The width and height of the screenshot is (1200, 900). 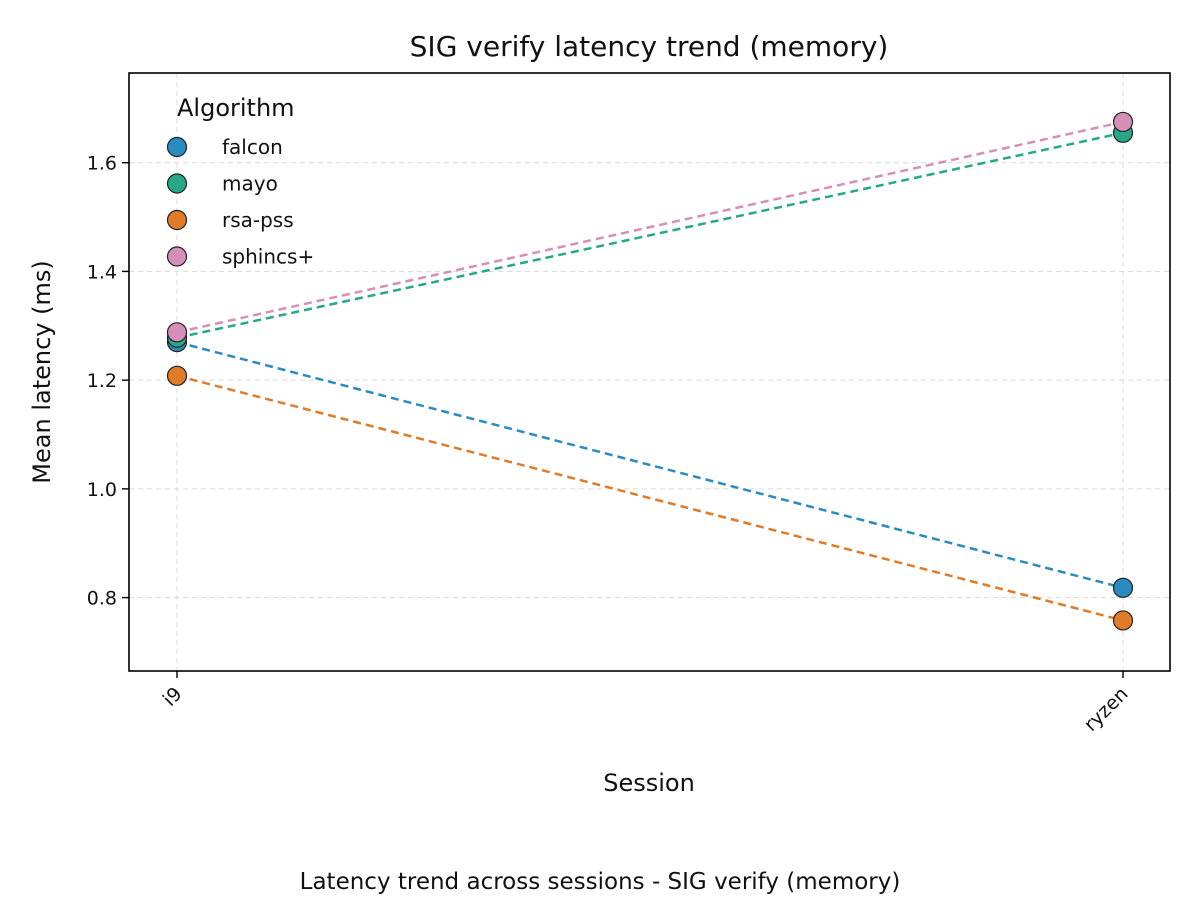 I want to click on legend-label-falcon: falcon, so click(x=252, y=147).